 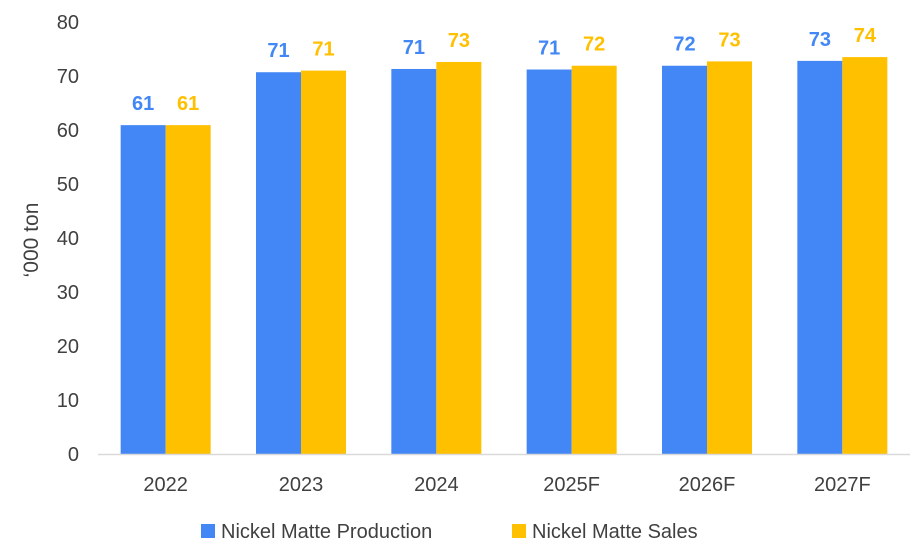 What do you see at coordinates (188, 289) in the screenshot?
I see `bar-sales-2022` at bounding box center [188, 289].